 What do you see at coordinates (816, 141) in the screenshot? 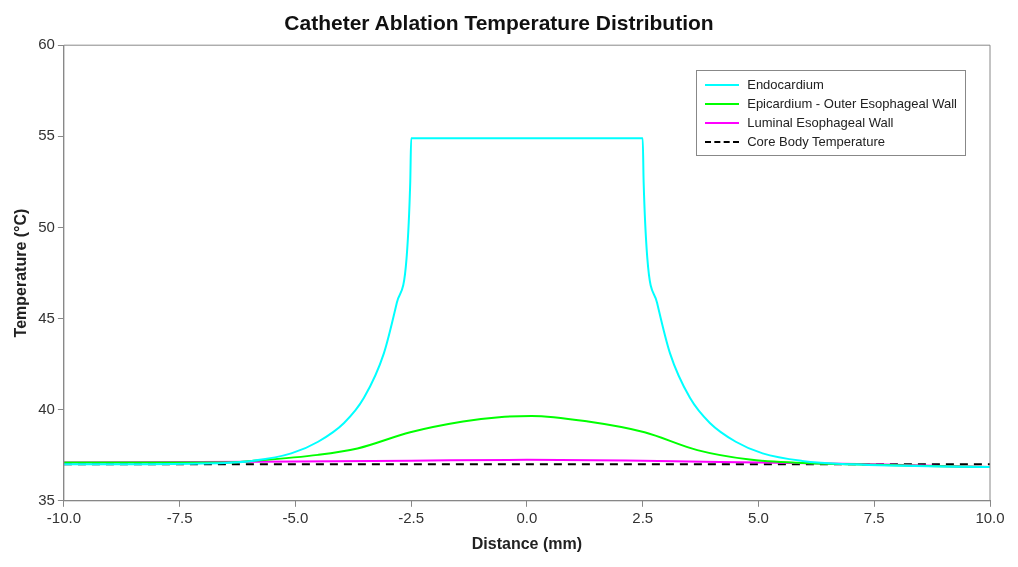
I see `legend-label: Core Body Temperature` at bounding box center [816, 141].